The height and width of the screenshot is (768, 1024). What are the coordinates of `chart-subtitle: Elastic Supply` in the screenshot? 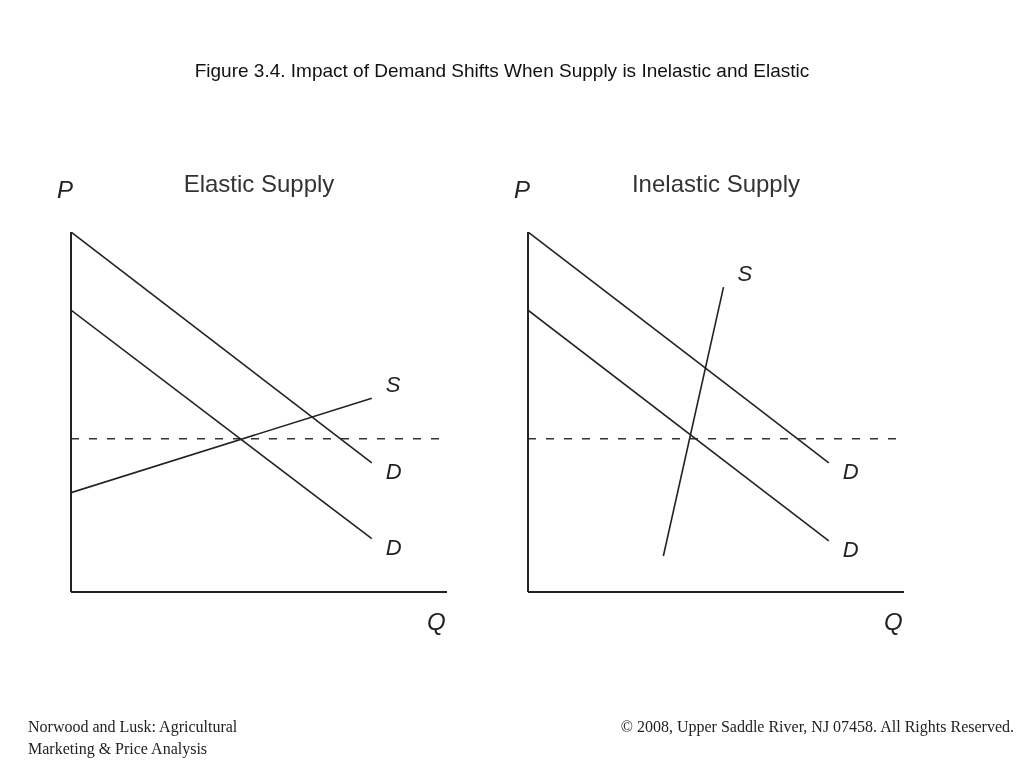 It's located at (259, 183).